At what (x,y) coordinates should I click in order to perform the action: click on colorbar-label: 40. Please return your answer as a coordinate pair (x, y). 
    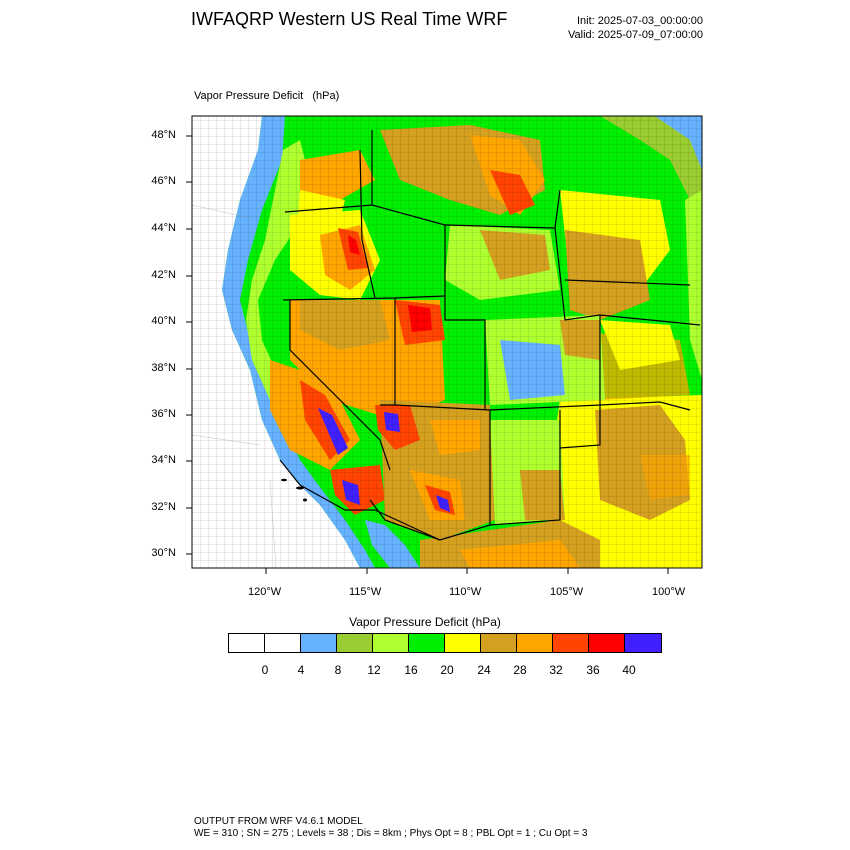
    Looking at the image, I should click on (629, 670).